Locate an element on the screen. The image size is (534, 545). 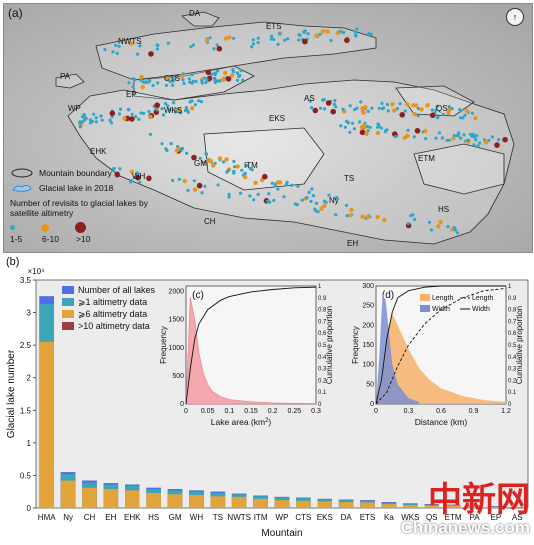
boundary-da is located at coordinates (200, 19).